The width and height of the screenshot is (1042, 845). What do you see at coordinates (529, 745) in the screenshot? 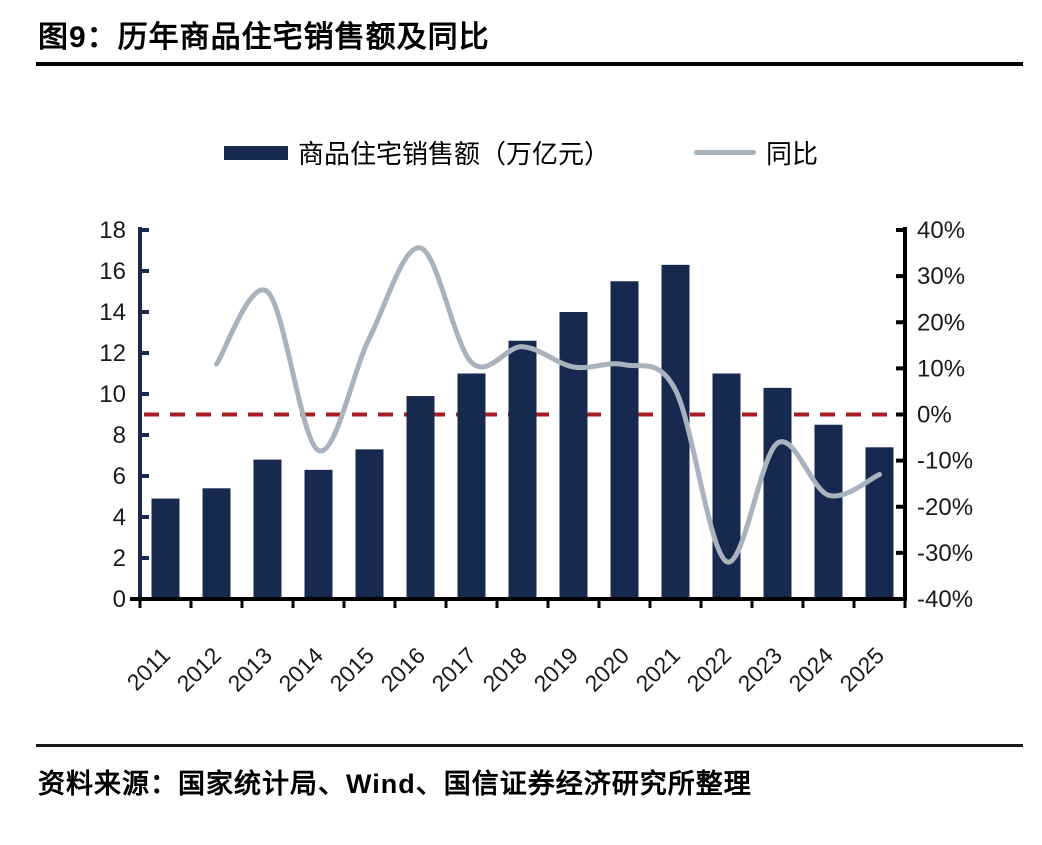
I see `footer-rule` at bounding box center [529, 745].